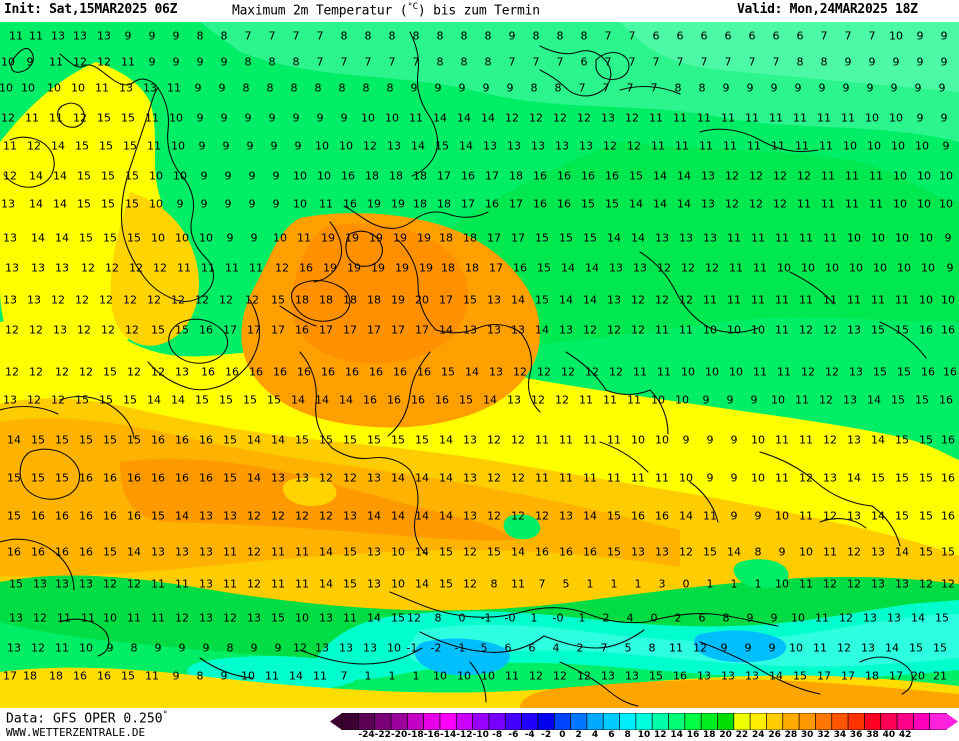 The width and height of the screenshot is (959, 741). What do you see at coordinates (800, 36) in the screenshot?
I see `station-temperature-value: 6` at bounding box center [800, 36].